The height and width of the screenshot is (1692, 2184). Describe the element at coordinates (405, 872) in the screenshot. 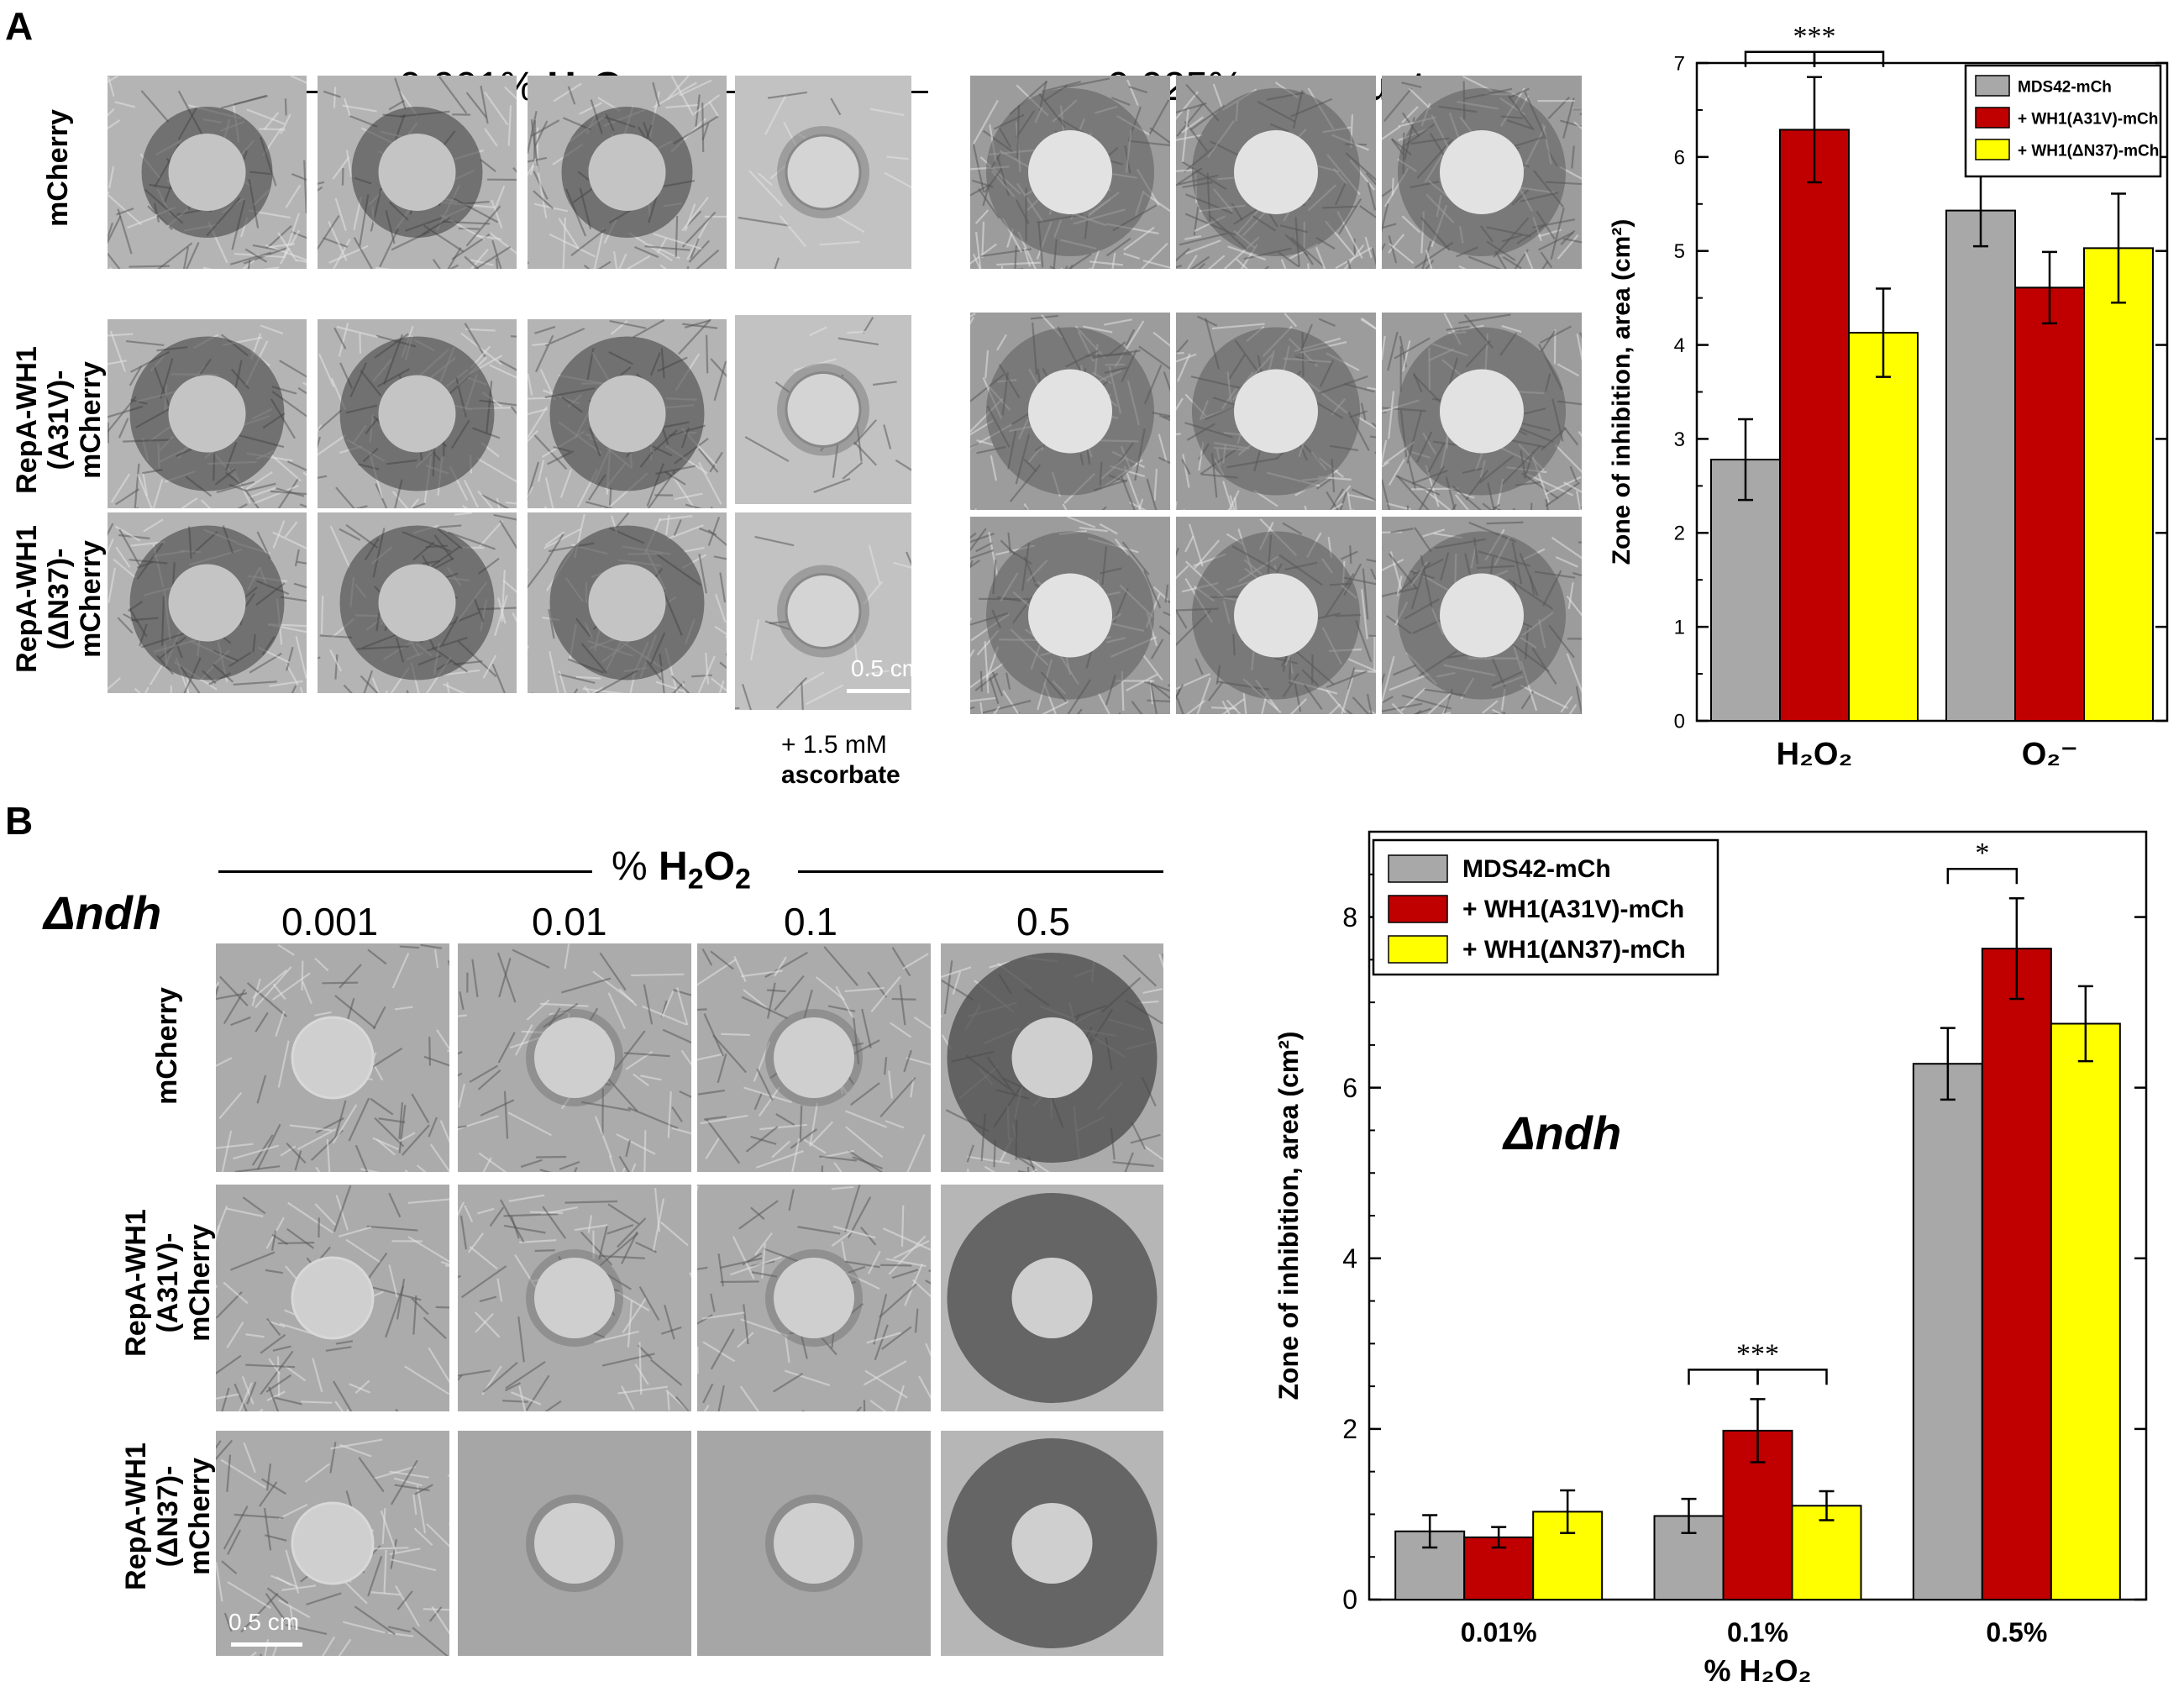

I see `panel-b-header-rule-left` at that location.